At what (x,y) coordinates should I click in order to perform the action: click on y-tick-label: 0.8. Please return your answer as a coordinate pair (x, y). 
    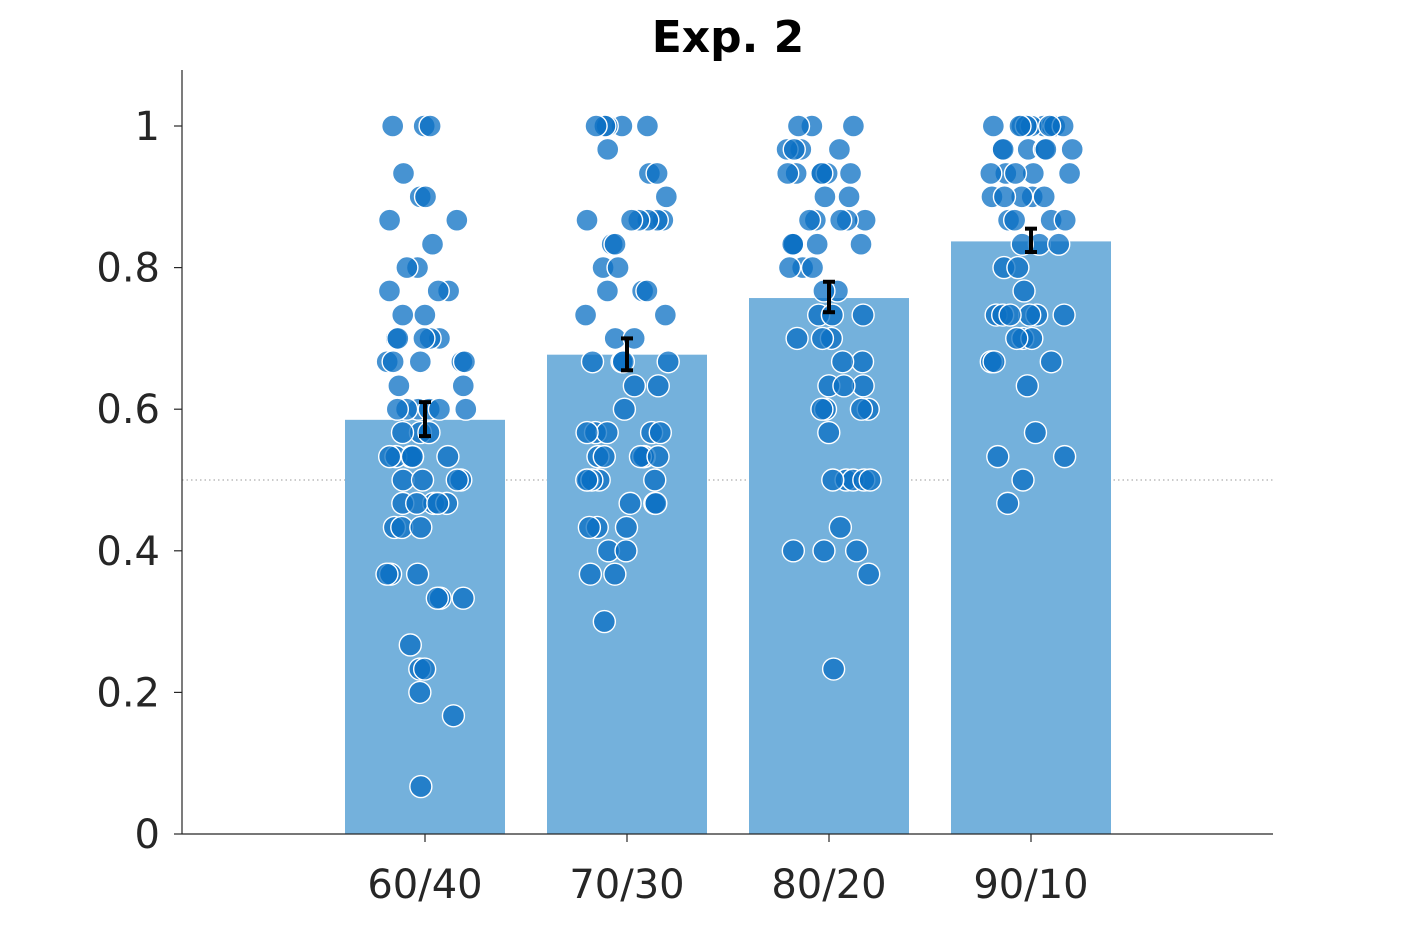
    Looking at the image, I should click on (128, 269).